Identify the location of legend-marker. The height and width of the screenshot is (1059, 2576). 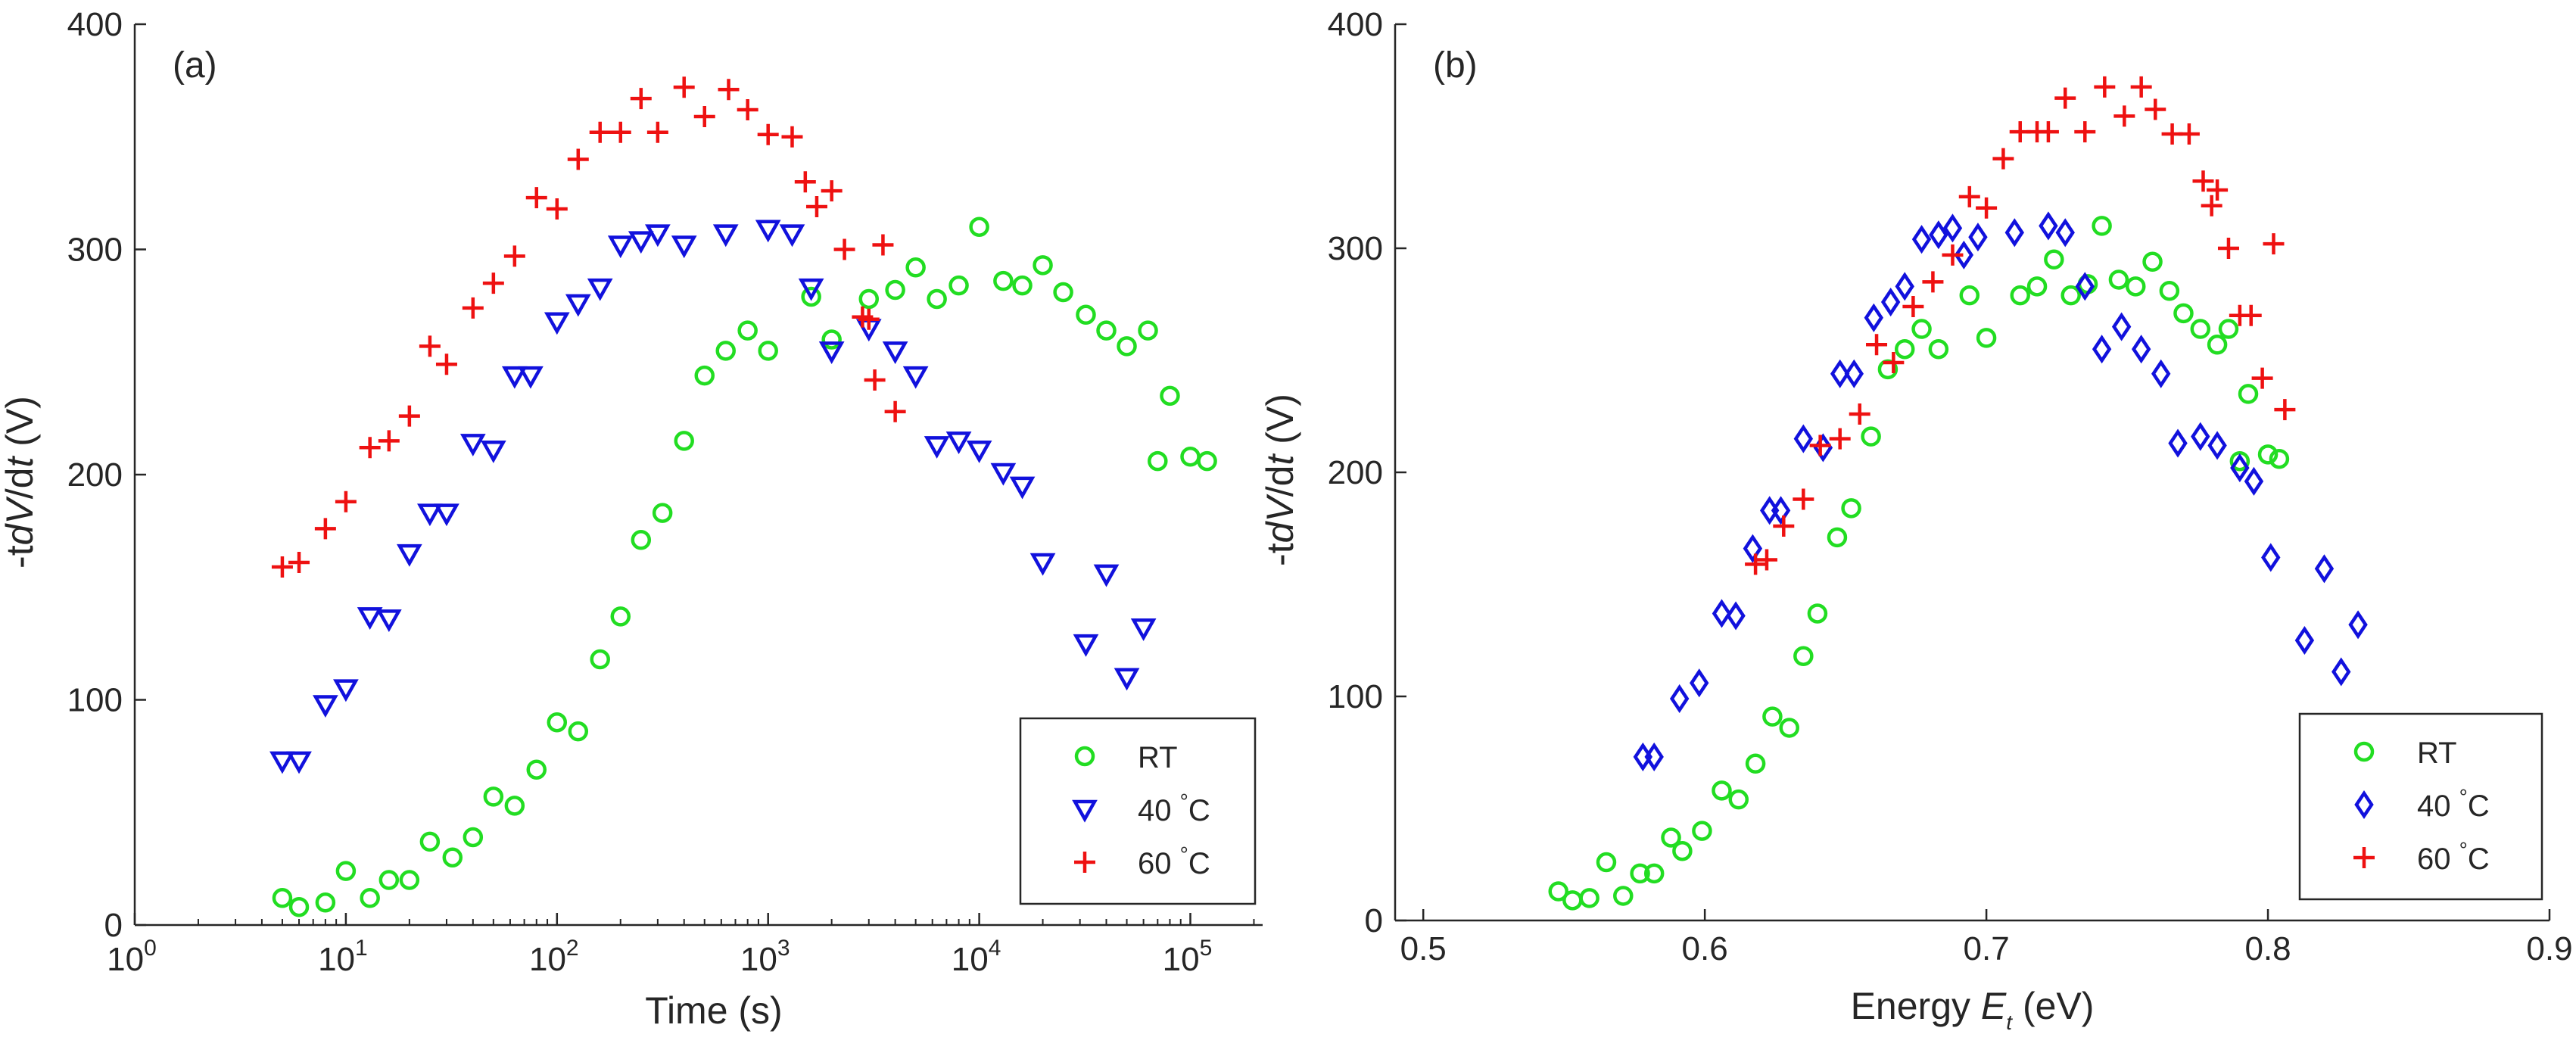
(1085, 811).